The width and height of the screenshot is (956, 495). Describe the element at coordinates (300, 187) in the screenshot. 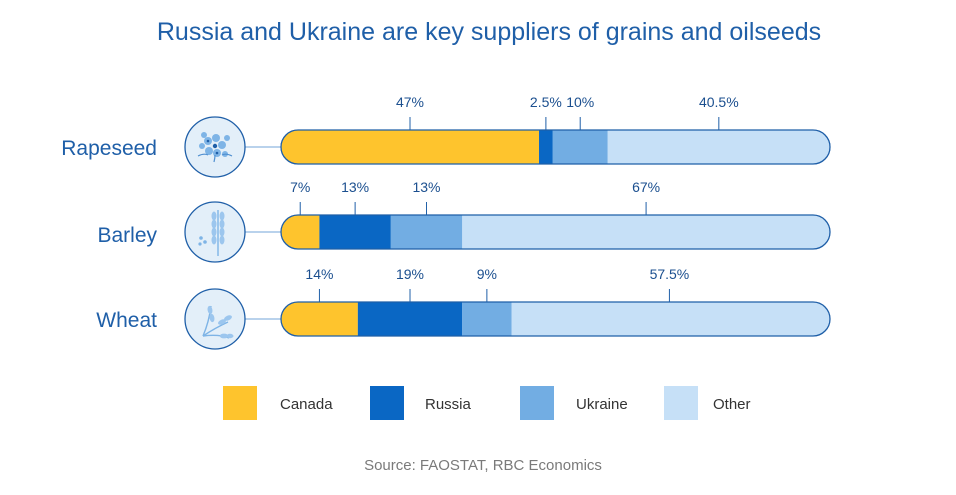

I see `data-label-canada: 7%` at that location.